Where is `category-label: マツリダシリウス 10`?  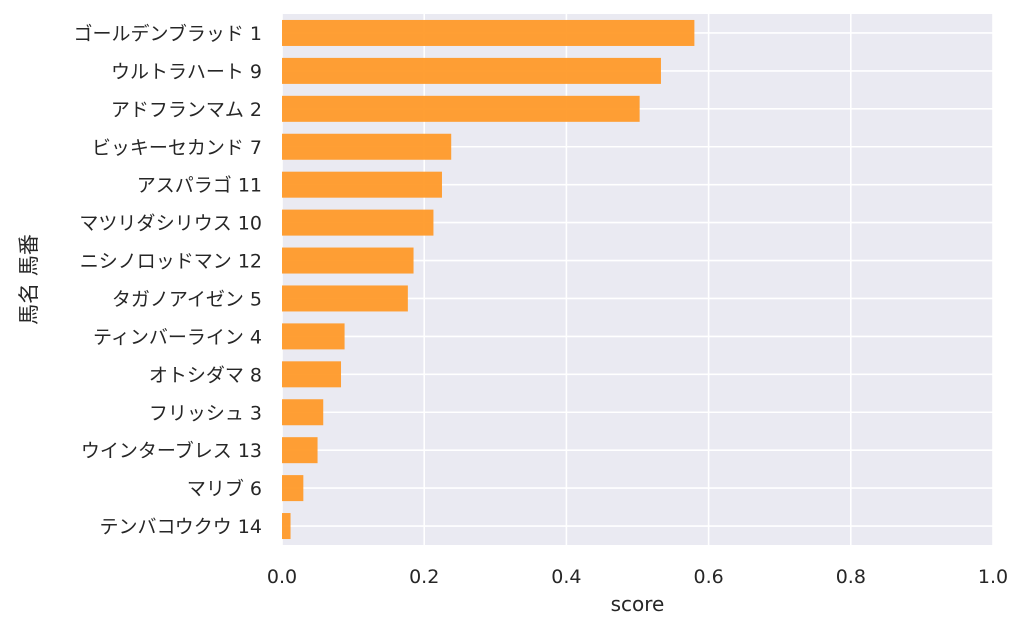 category-label: マツリダシリウス 10 is located at coordinates (170, 224).